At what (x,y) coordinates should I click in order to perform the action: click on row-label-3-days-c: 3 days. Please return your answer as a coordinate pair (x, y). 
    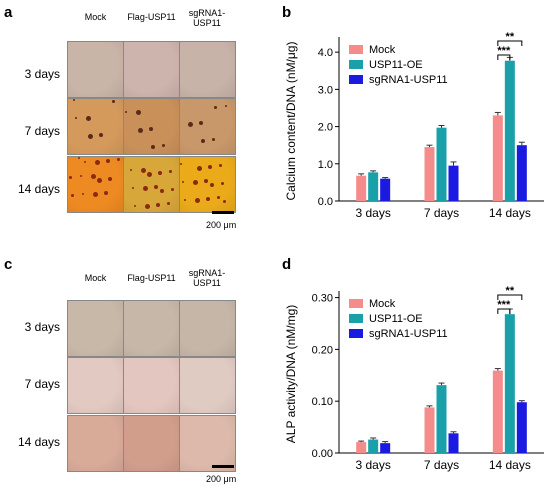
    Looking at the image, I should click on (42, 327).